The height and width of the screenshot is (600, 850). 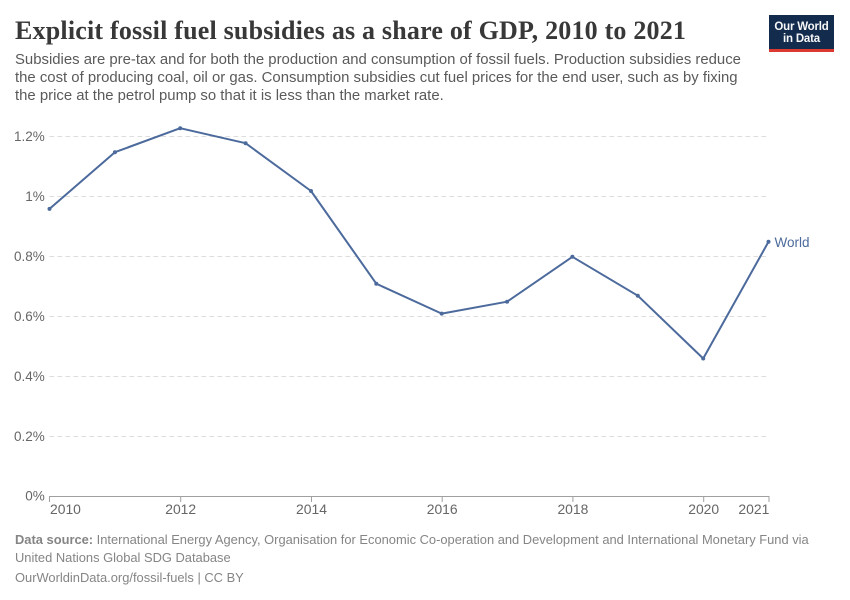 What do you see at coordinates (35, 496) in the screenshot?
I see `svg-text: 0%` at bounding box center [35, 496].